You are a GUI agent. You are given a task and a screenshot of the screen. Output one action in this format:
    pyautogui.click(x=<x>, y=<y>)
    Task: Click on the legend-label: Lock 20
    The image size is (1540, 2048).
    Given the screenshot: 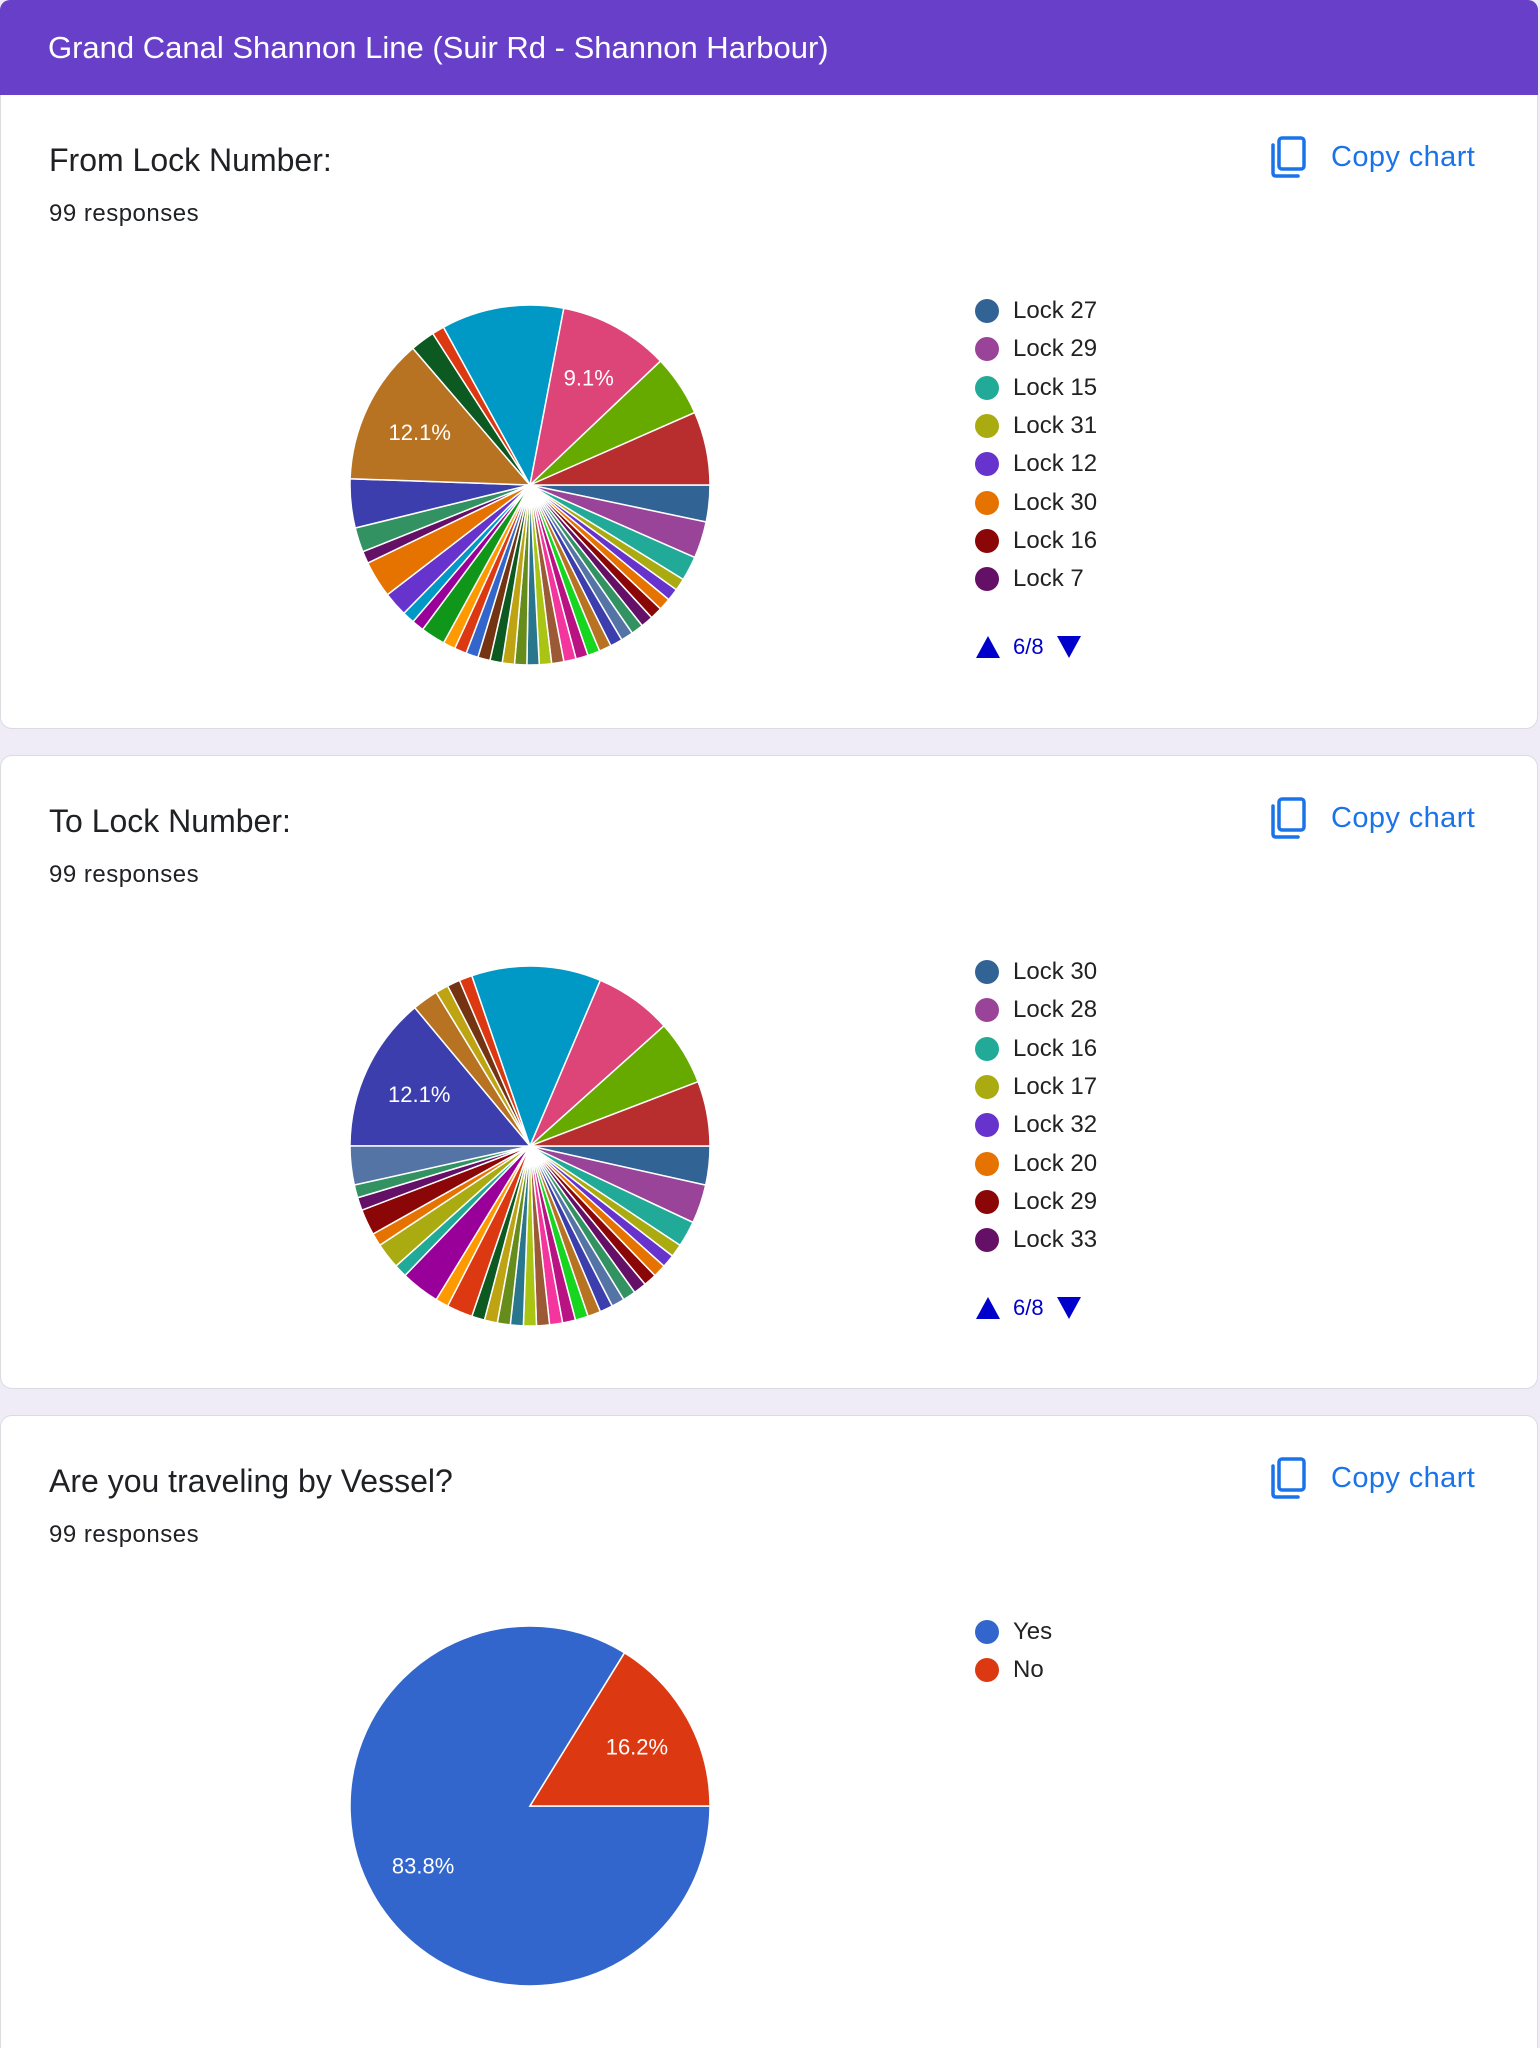 What is the action you would take?
    pyautogui.click(x=1055, y=1163)
    